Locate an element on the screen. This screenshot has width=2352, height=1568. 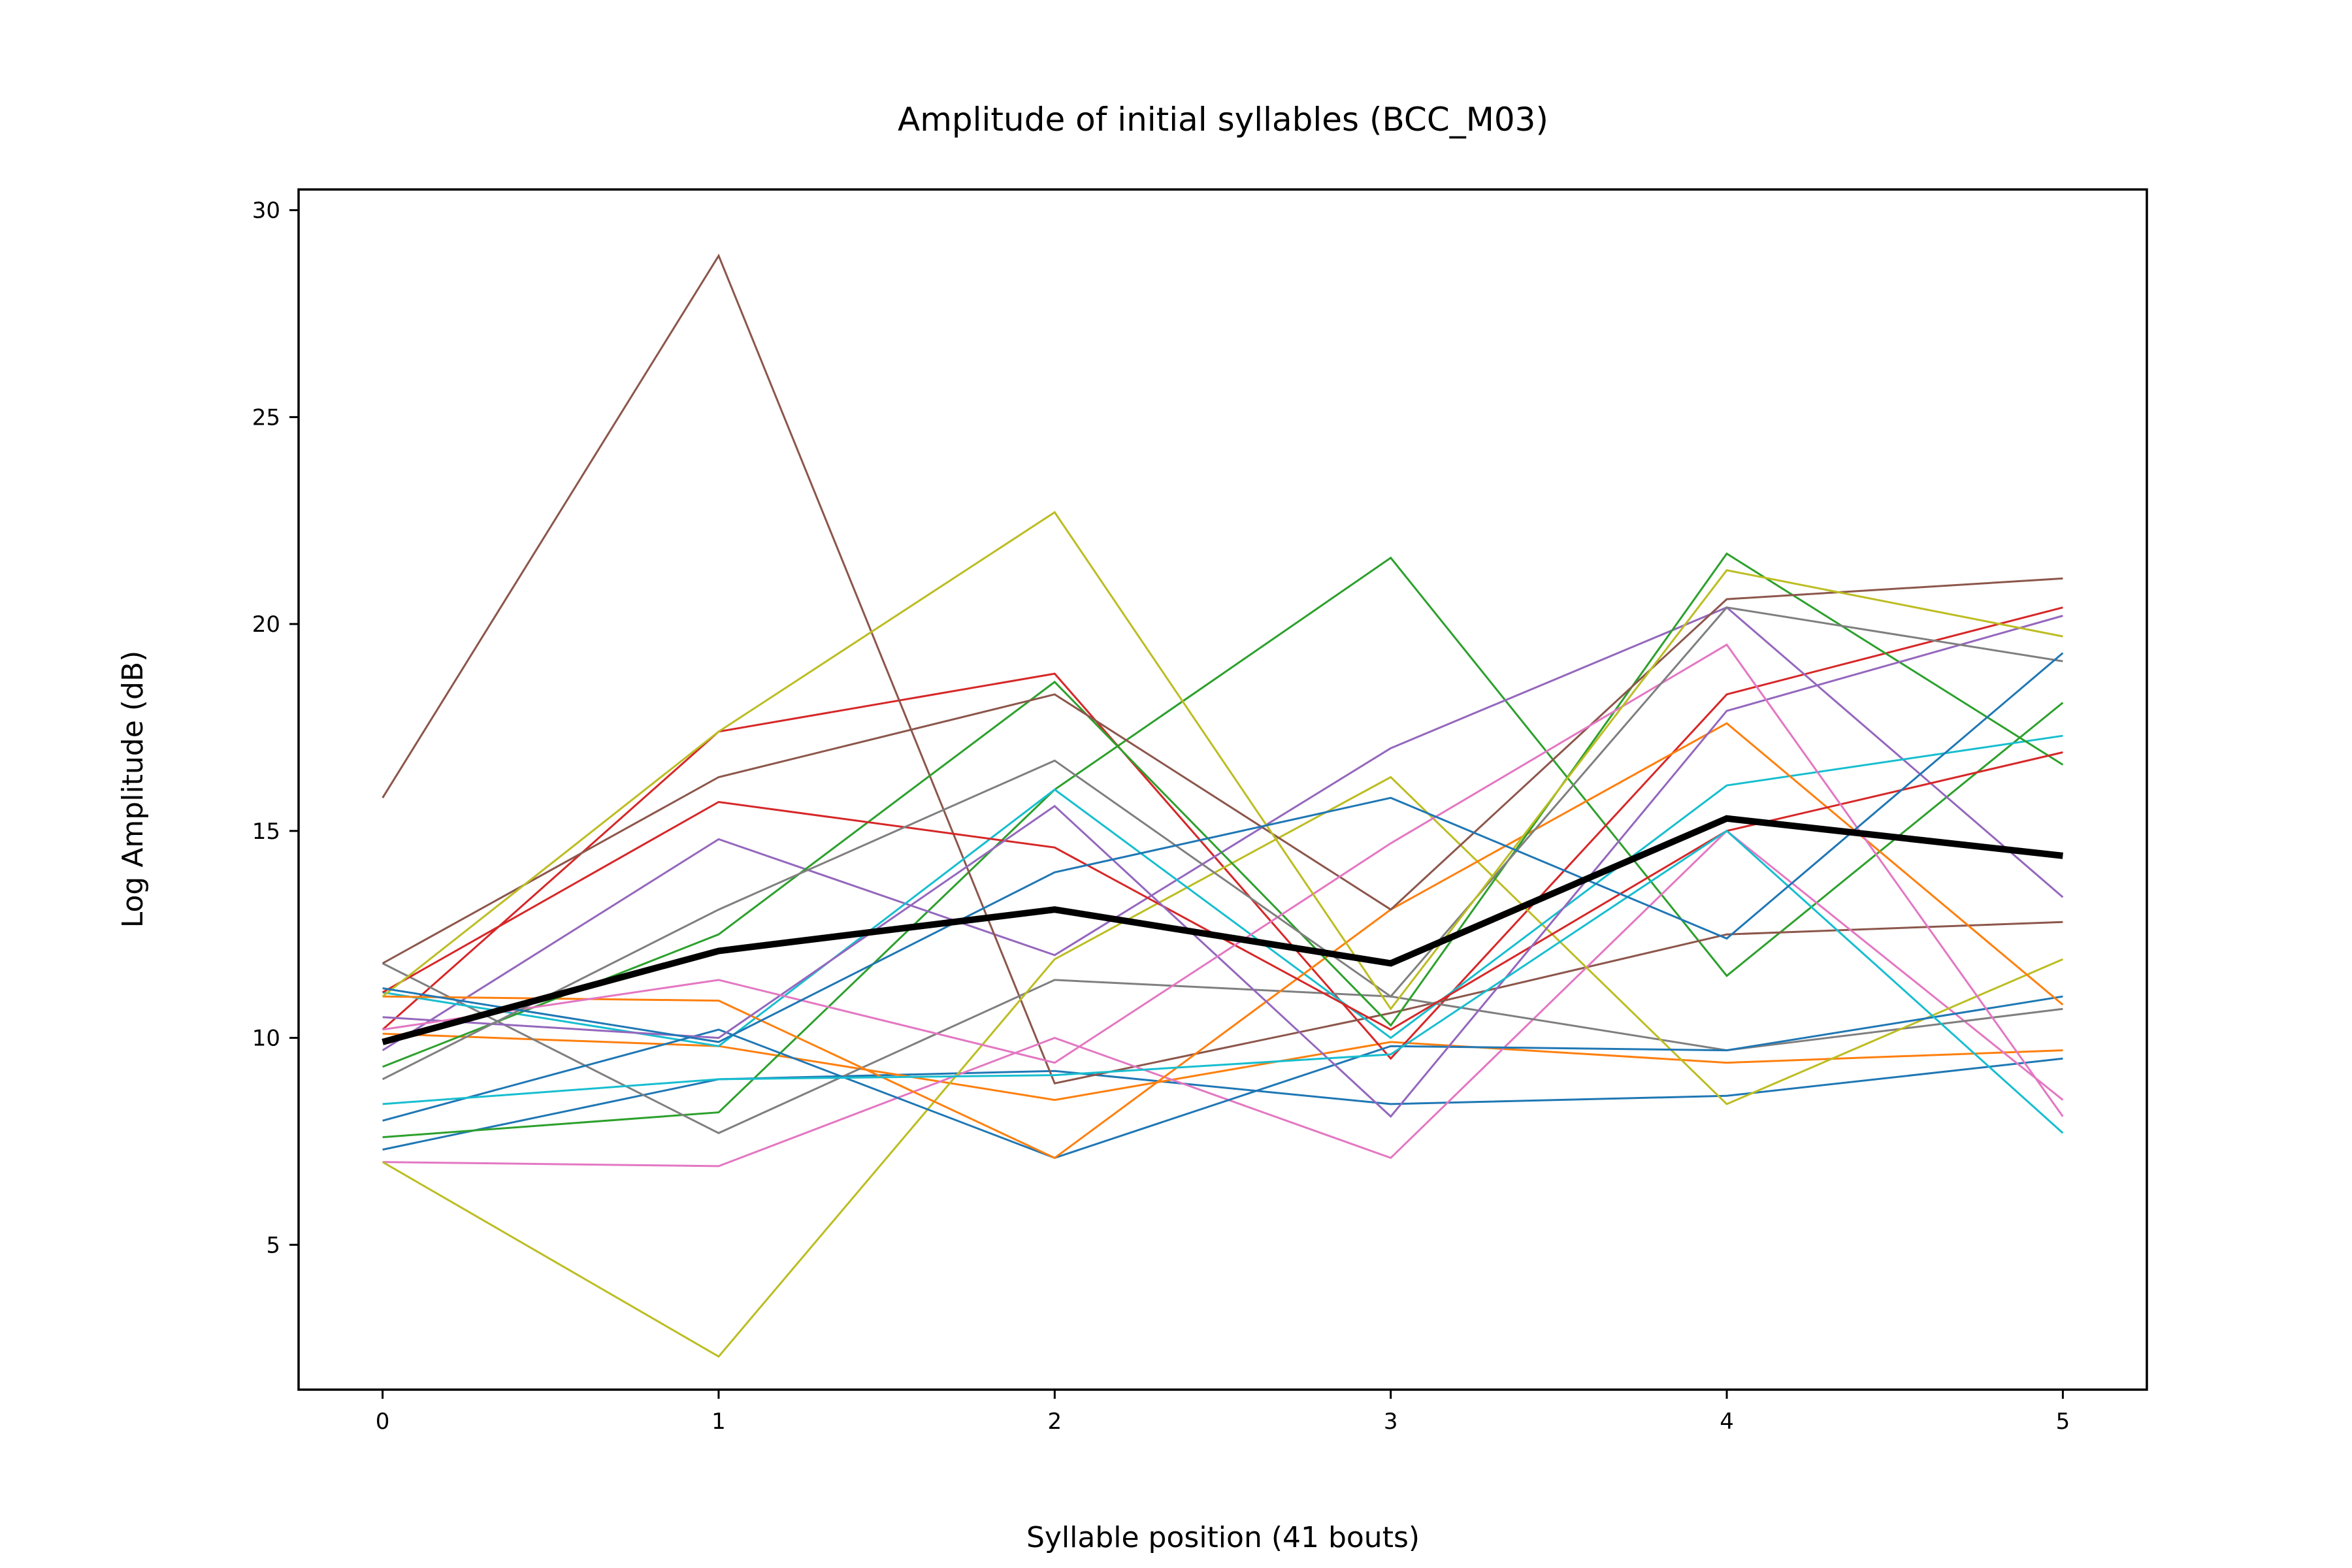
x-axis: 0 1 2 3 4 5 is located at coordinates (1223, 1412).